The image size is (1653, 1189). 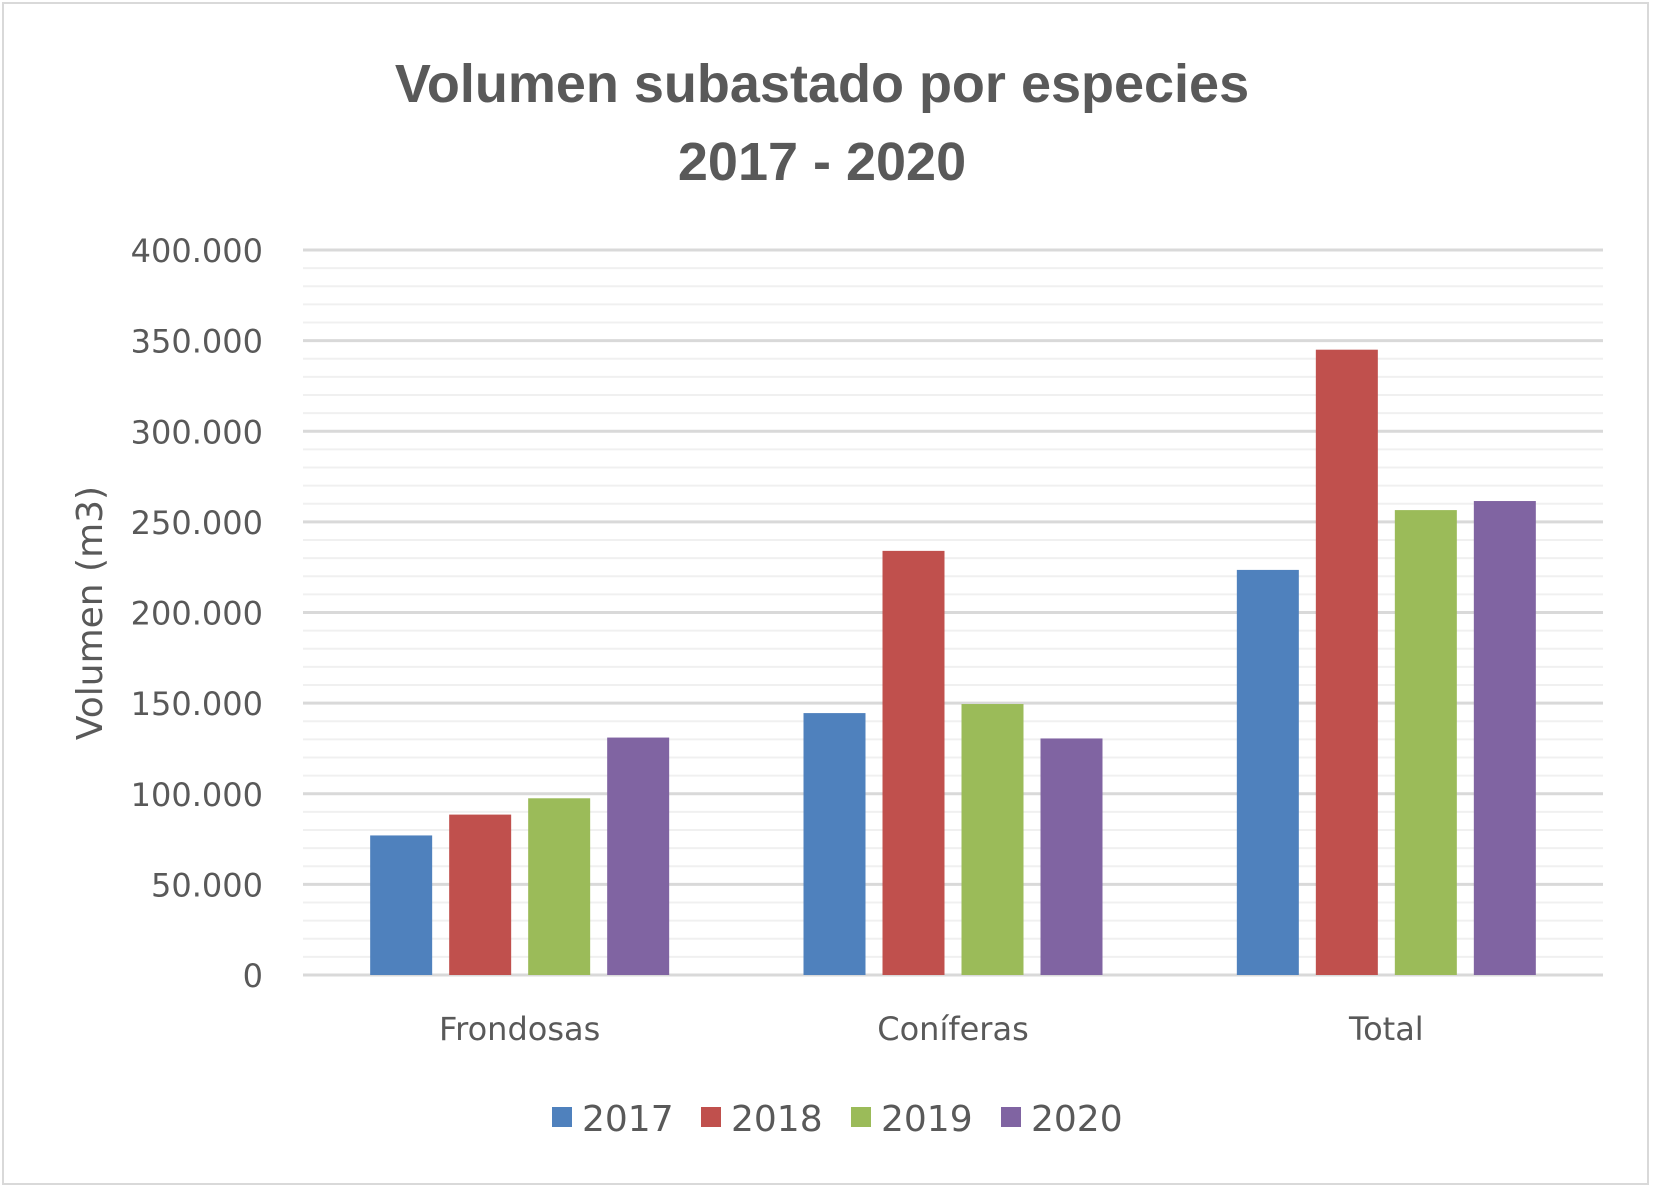 I want to click on y-tick-label: 100.000, so click(x=197, y=795).